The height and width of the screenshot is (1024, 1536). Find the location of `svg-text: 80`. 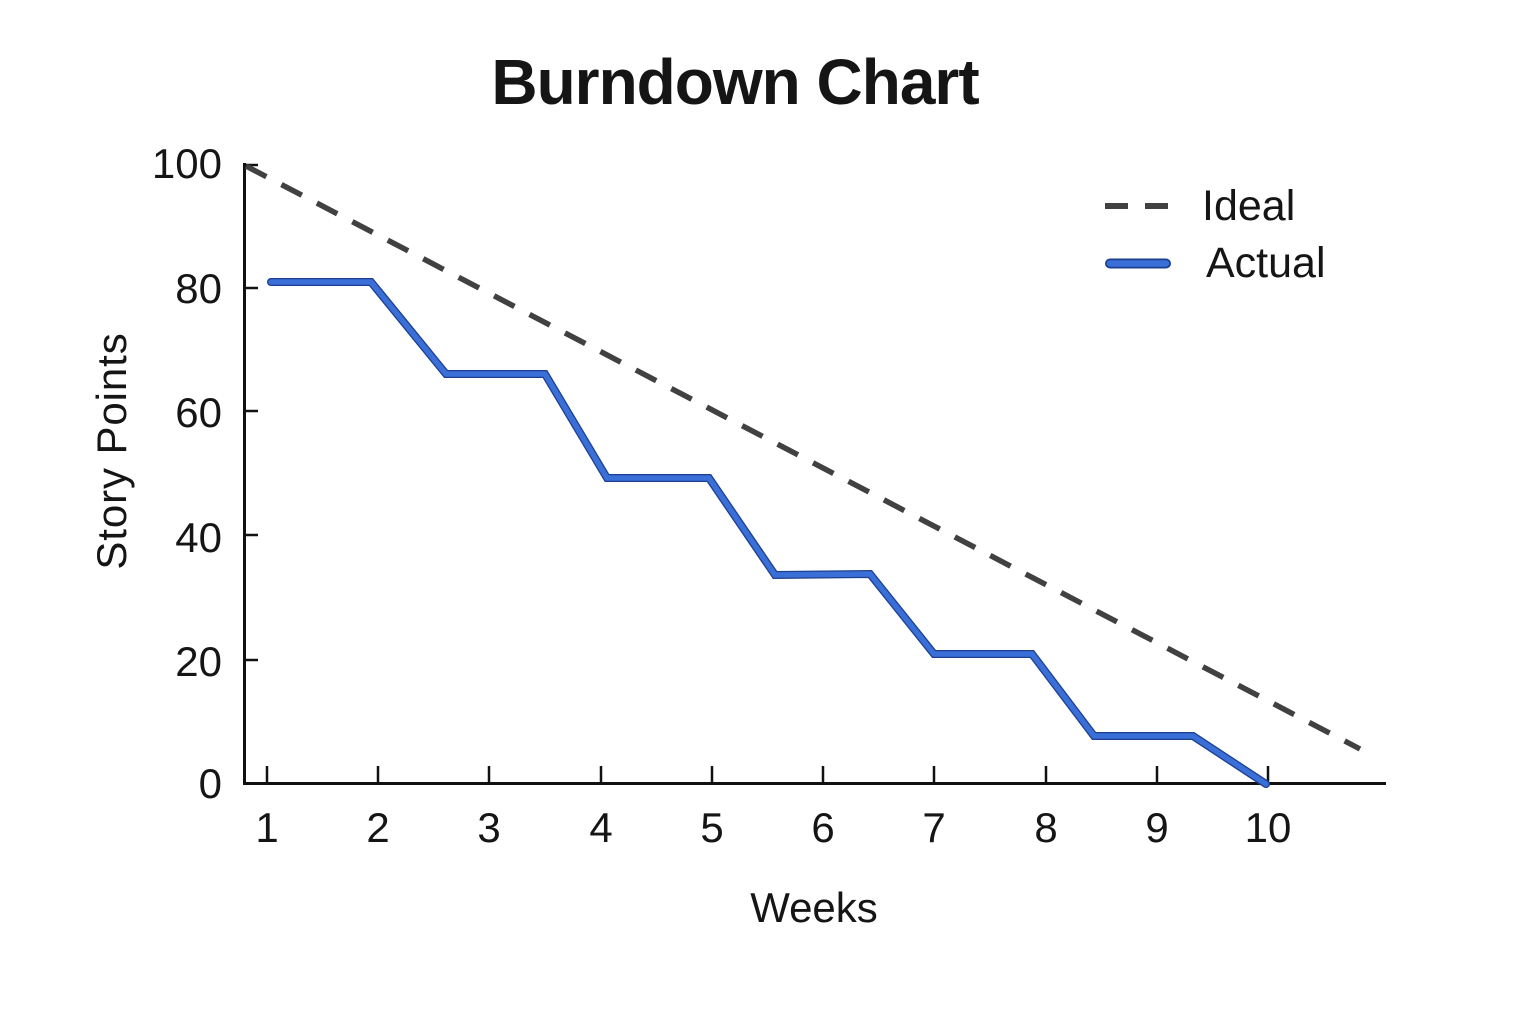

svg-text: 80 is located at coordinates (198, 288).